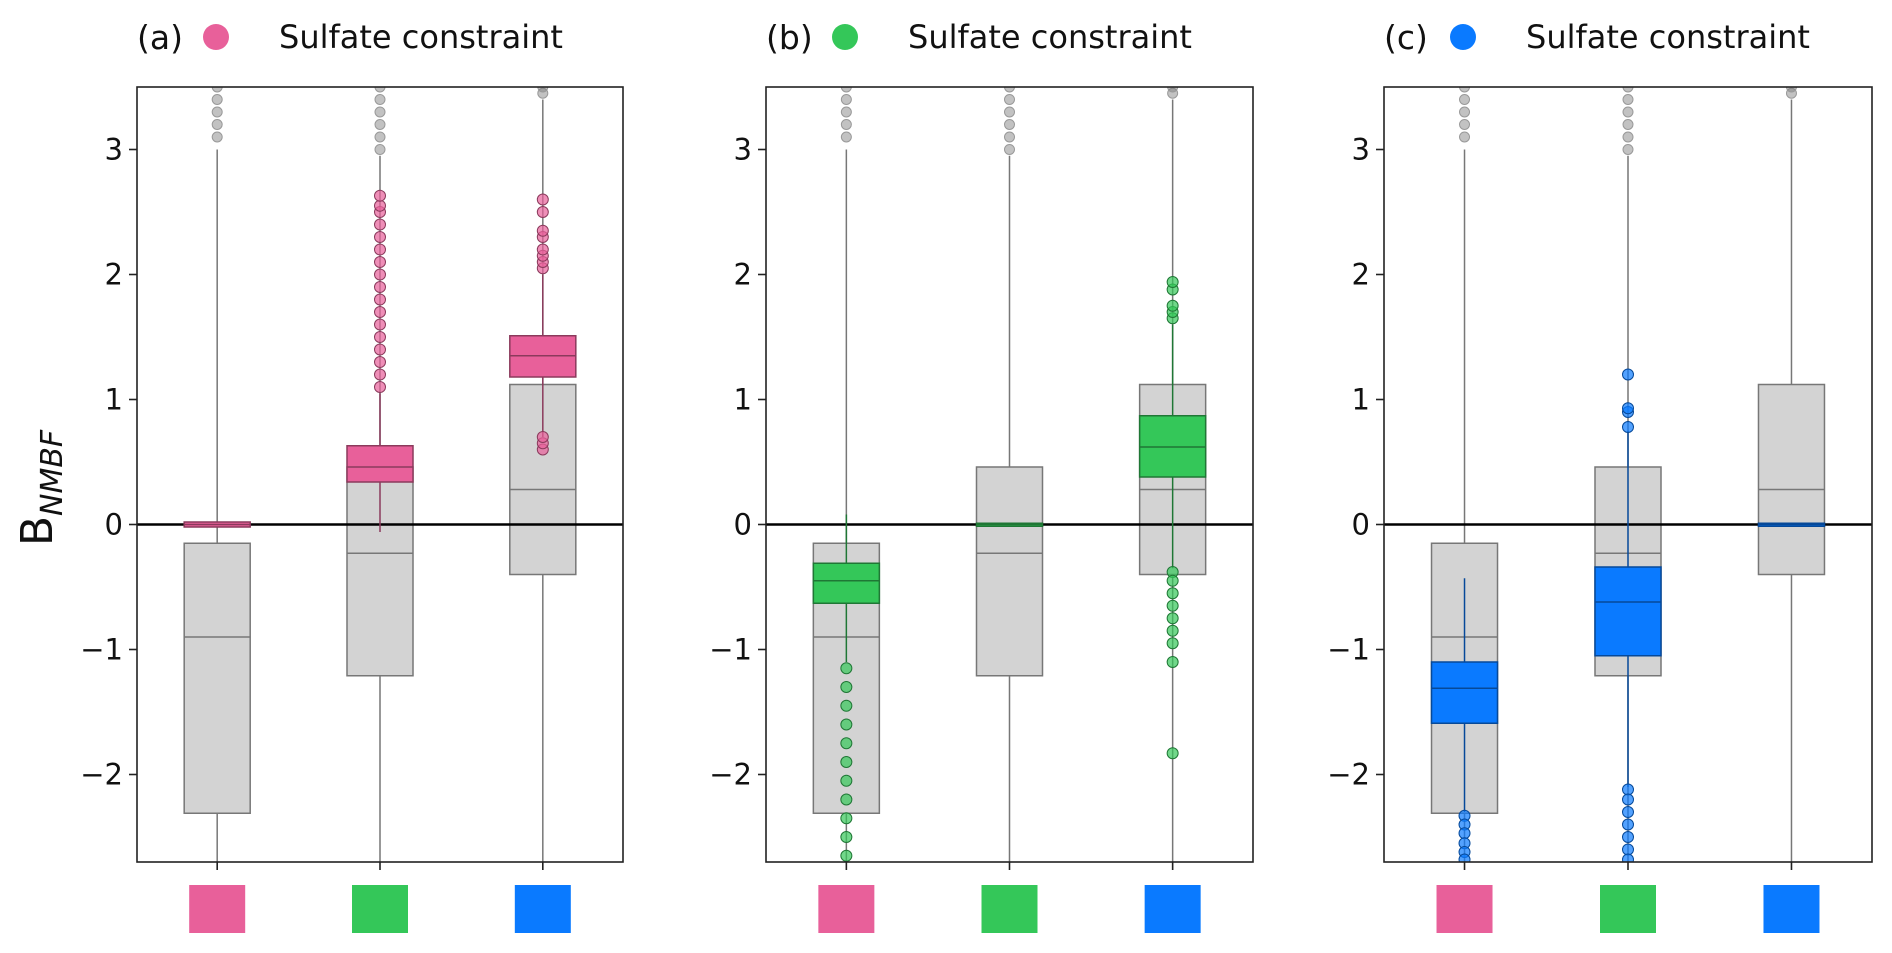 This screenshot has height=953, width=1892. What do you see at coordinates (52, 472) in the screenshot?
I see `y-axis-label-subscript: NMBF` at bounding box center [52, 472].